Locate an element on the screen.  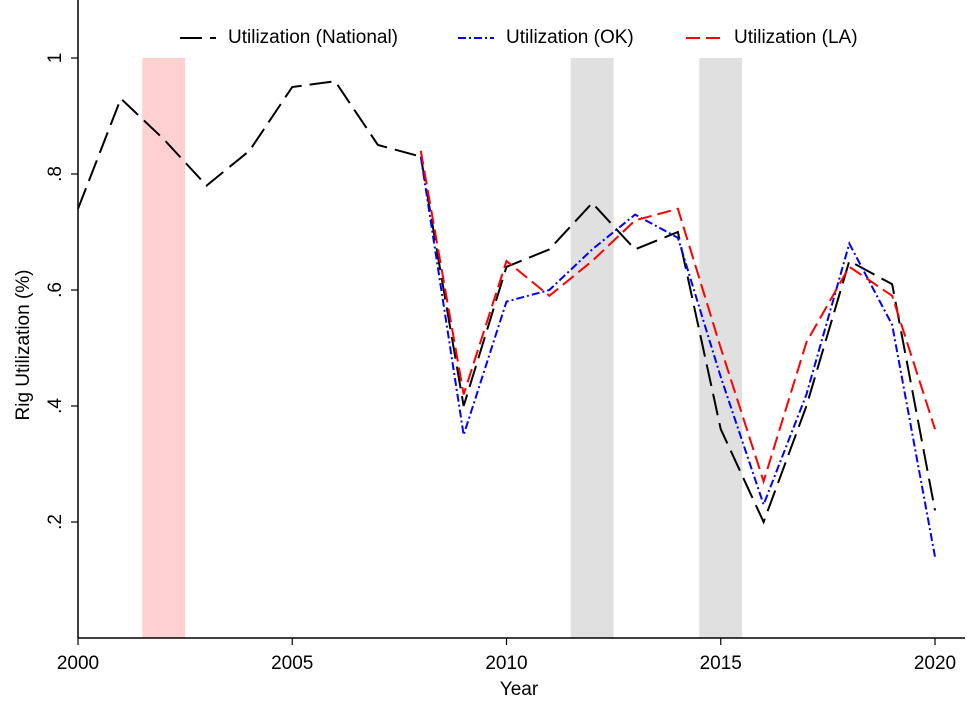
x-tick-label: 2010 is located at coordinates (506, 663).